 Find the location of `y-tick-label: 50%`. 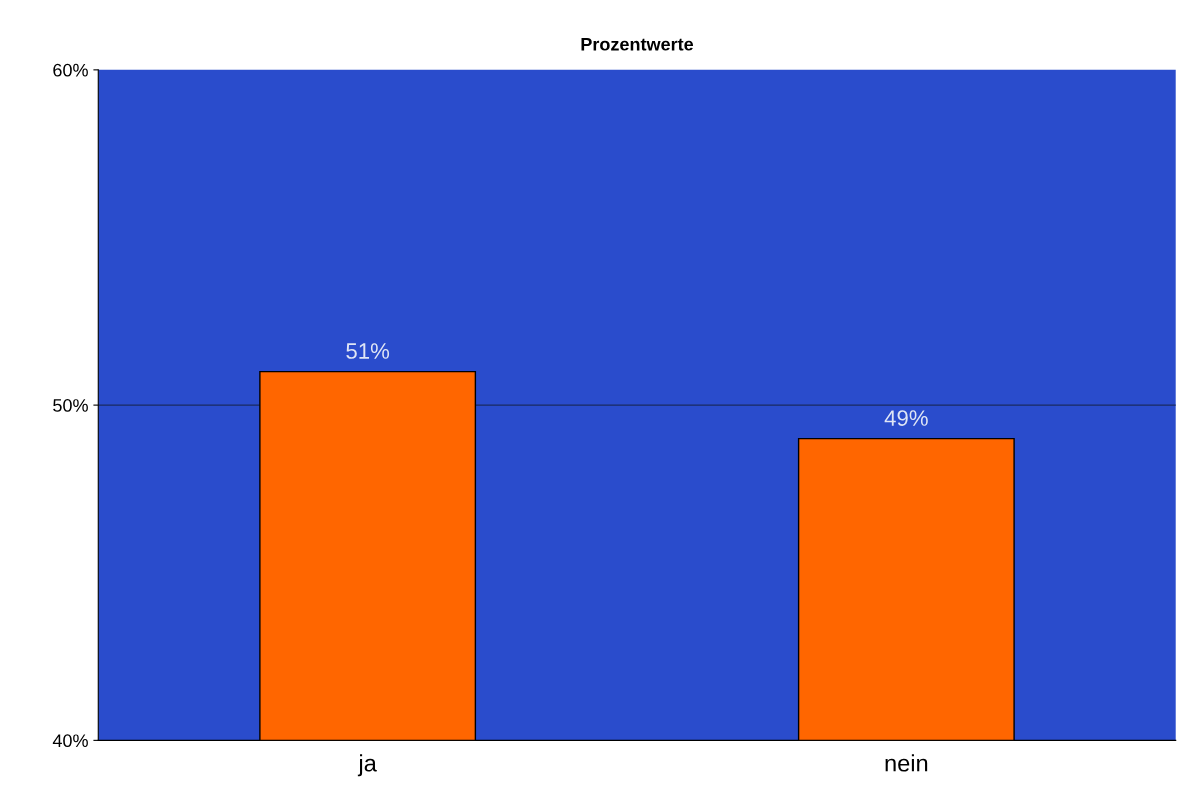

y-tick-label: 50% is located at coordinates (70, 405).